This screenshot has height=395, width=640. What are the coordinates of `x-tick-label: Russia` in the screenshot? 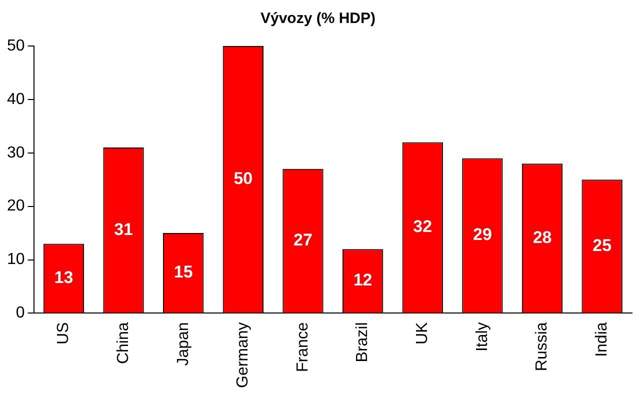 It's located at (542, 347).